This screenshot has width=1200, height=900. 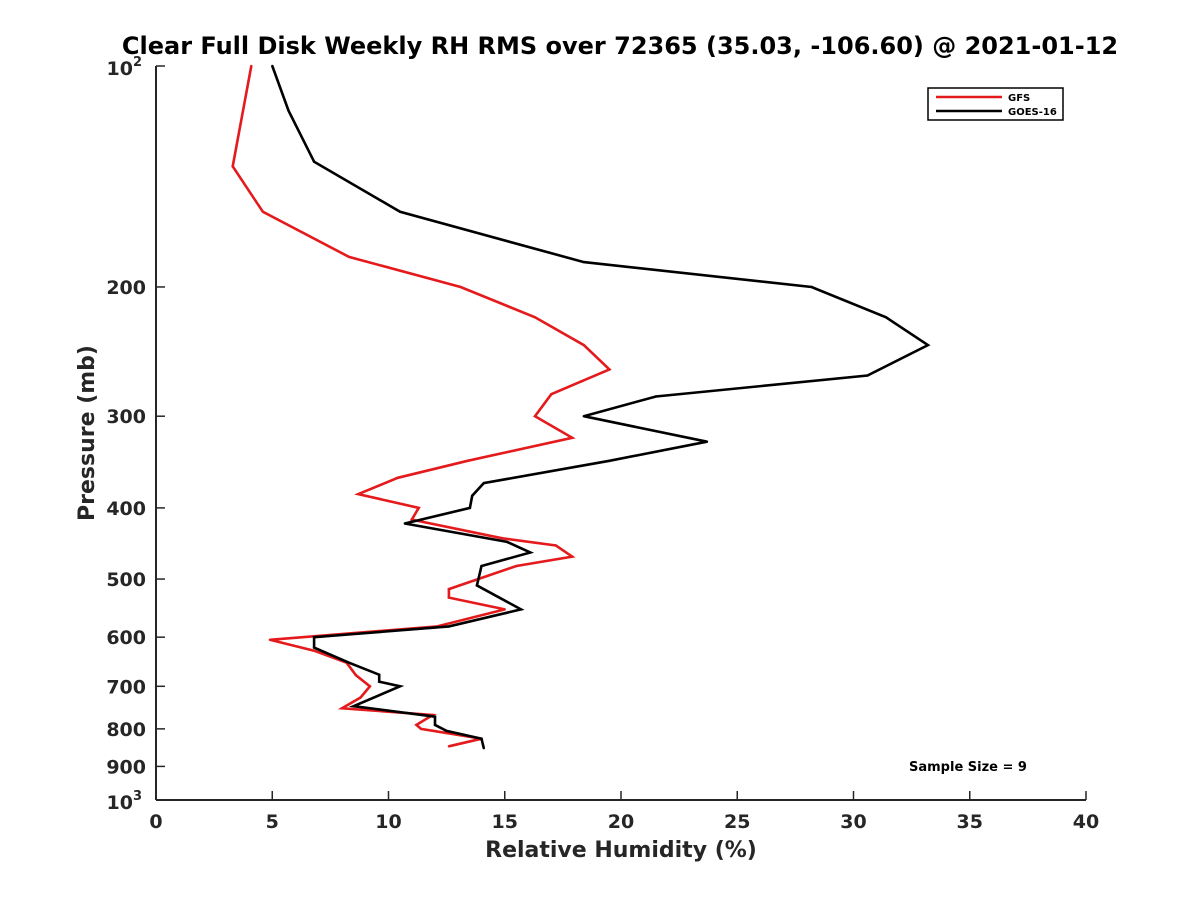 I want to click on y-tick-label: 900, so click(x=126, y=767).